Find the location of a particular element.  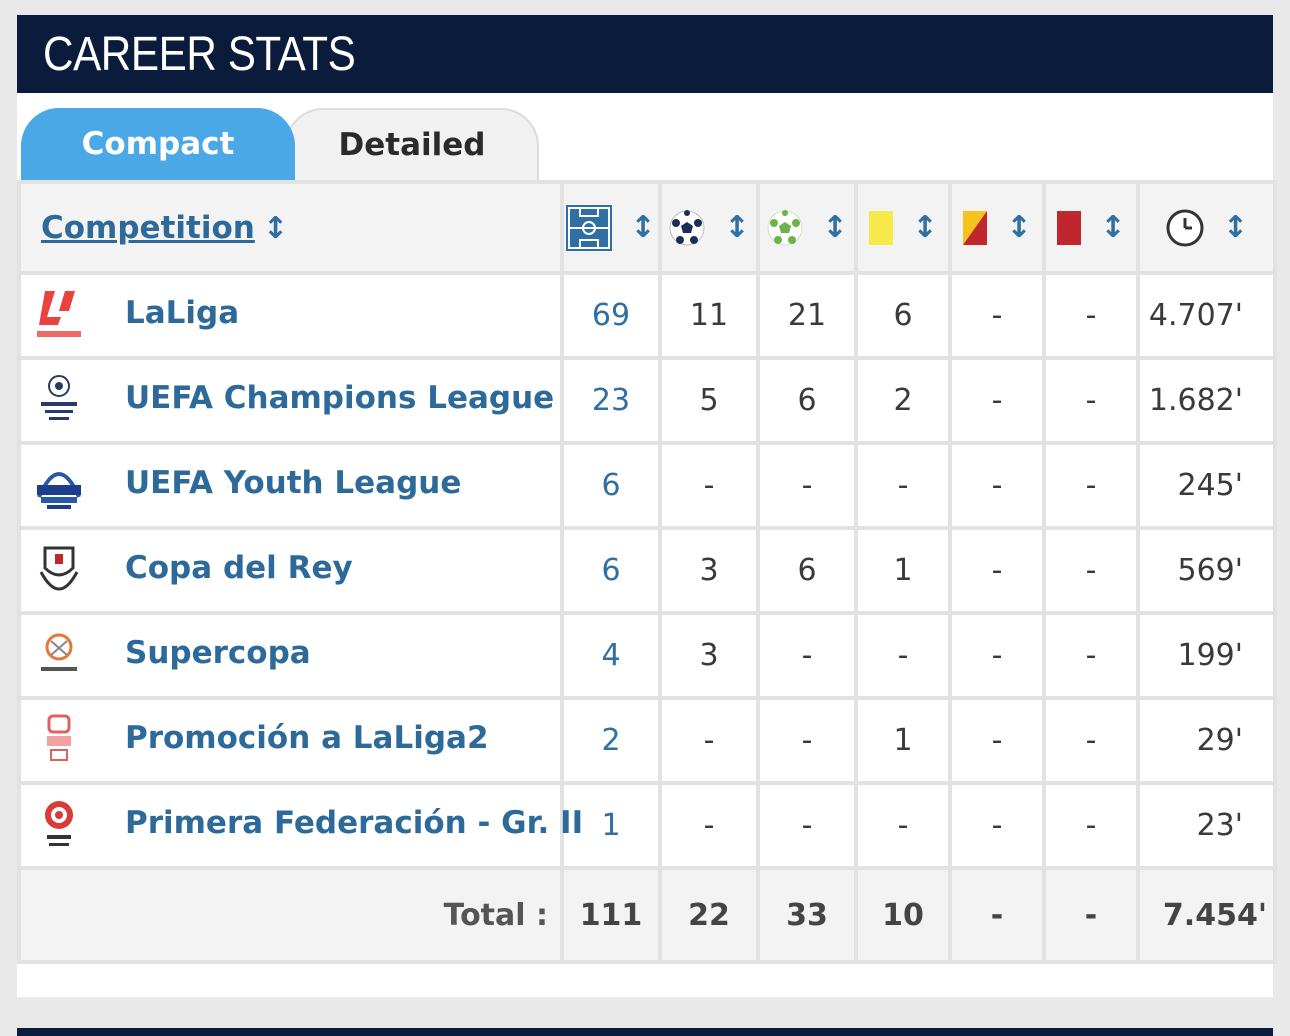

minutes-cell: 1.682' is located at coordinates (1206, 400).